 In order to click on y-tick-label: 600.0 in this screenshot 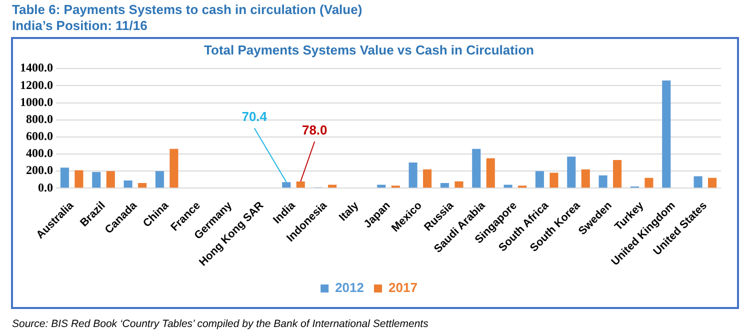, I will do `click(39, 136)`.